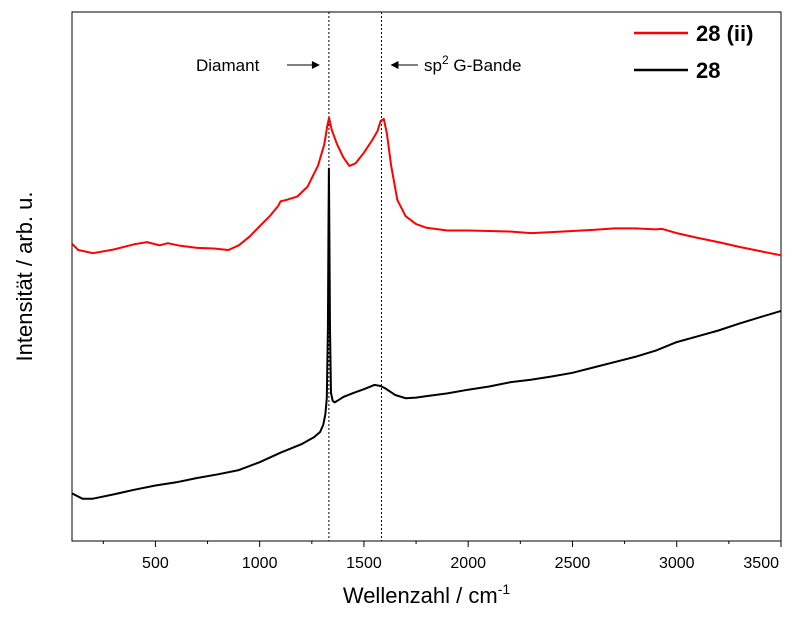 Image resolution: width=805 pixels, height=619 pixels. What do you see at coordinates (442, 556) in the screenshot?
I see `x-axis-ticks: 500 1000 1500 2000 2500 3000 3500` at bounding box center [442, 556].